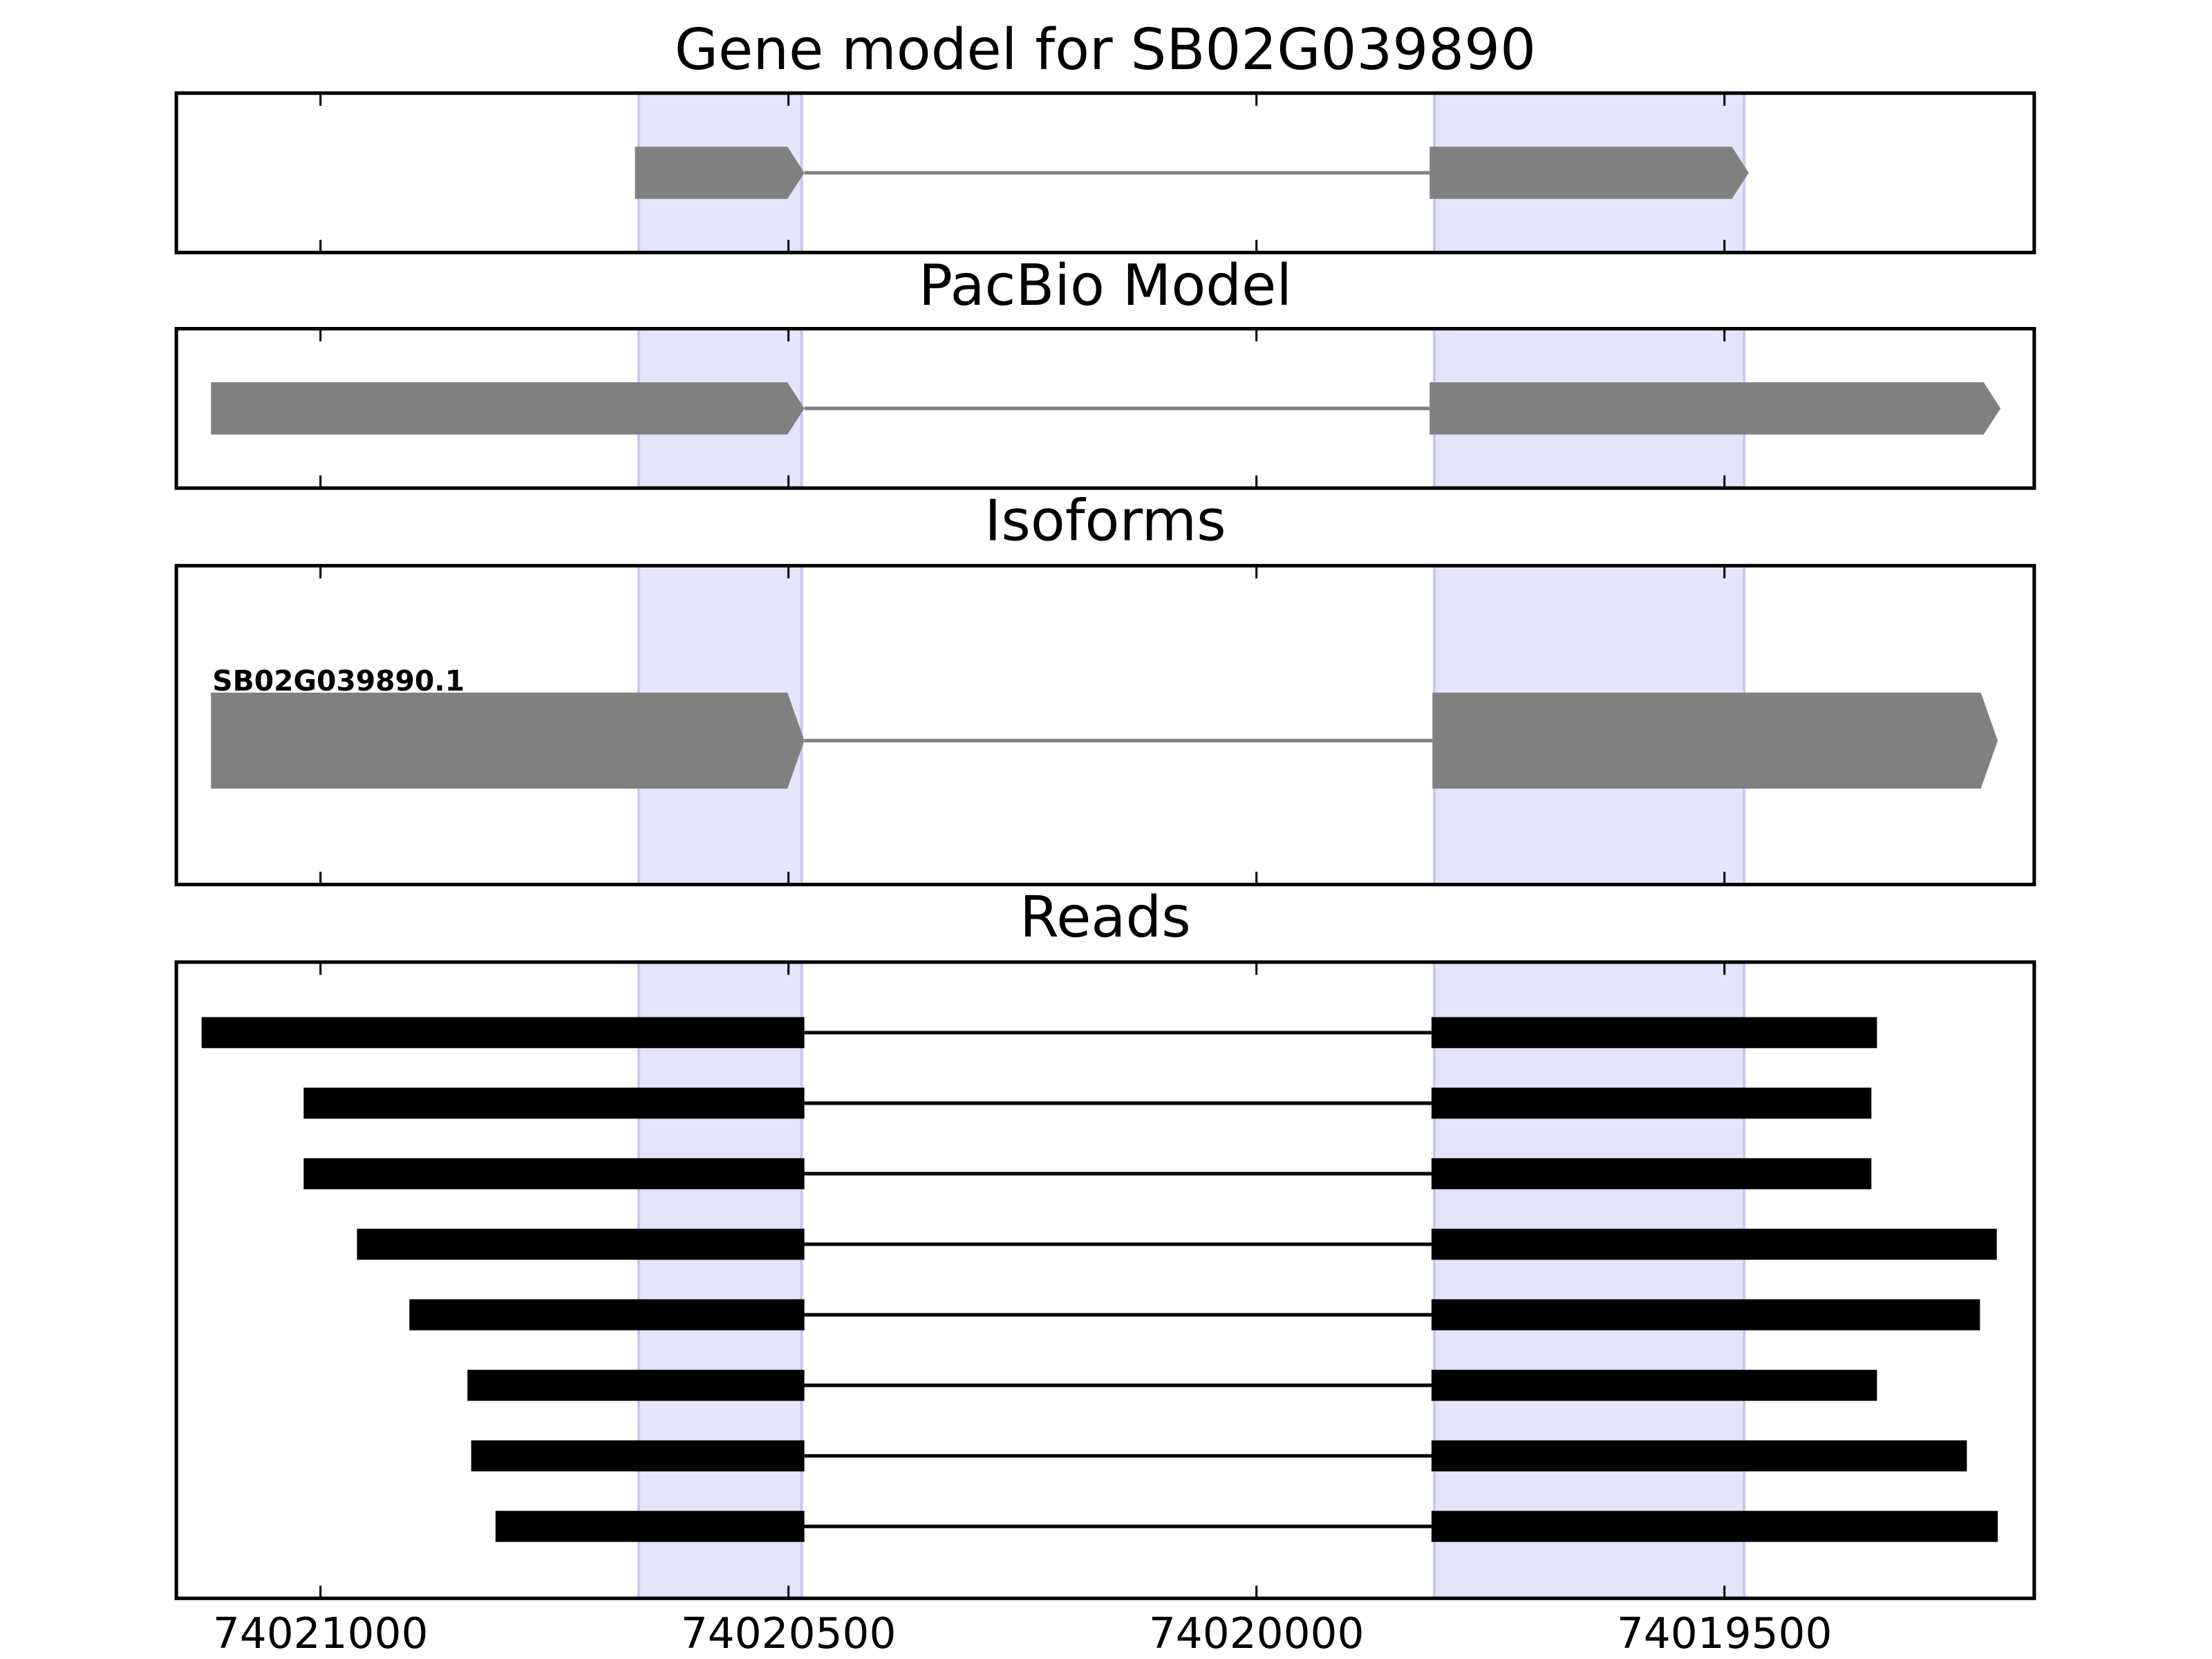 Image resolution: width=2212 pixels, height=1659 pixels. I want to click on x-tick-label: 74020000, so click(1257, 1633).